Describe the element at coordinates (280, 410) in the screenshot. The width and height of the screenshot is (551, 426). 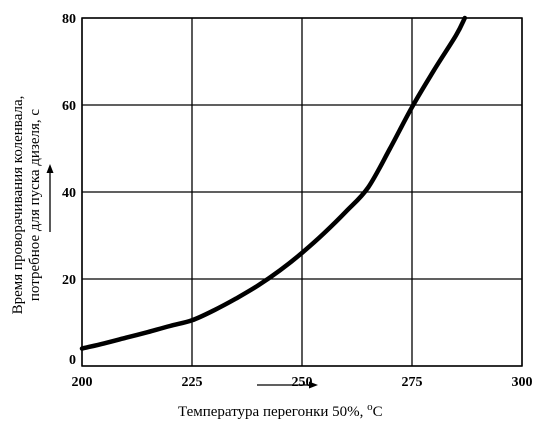
I see `x-axis-label: Температура перегонки 50%, oC` at that location.